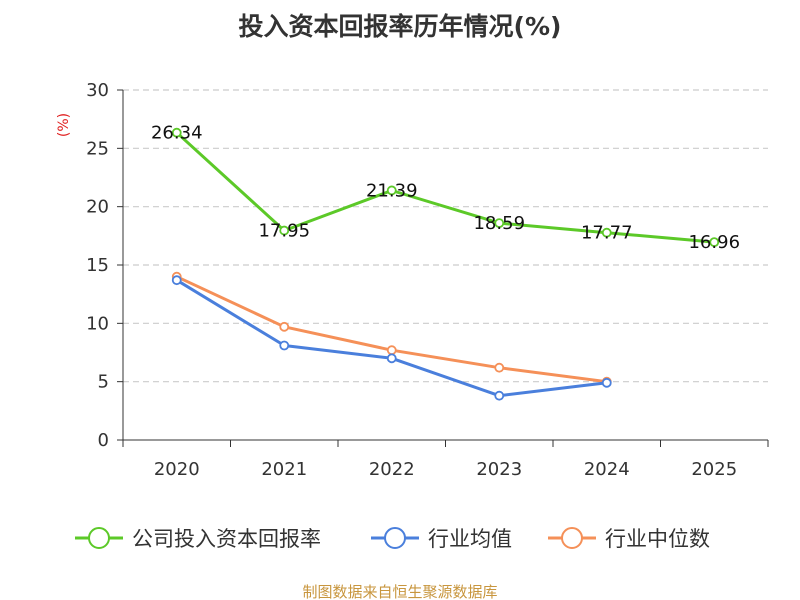  I want to click on y-unit-label: (%), so click(64, 125).